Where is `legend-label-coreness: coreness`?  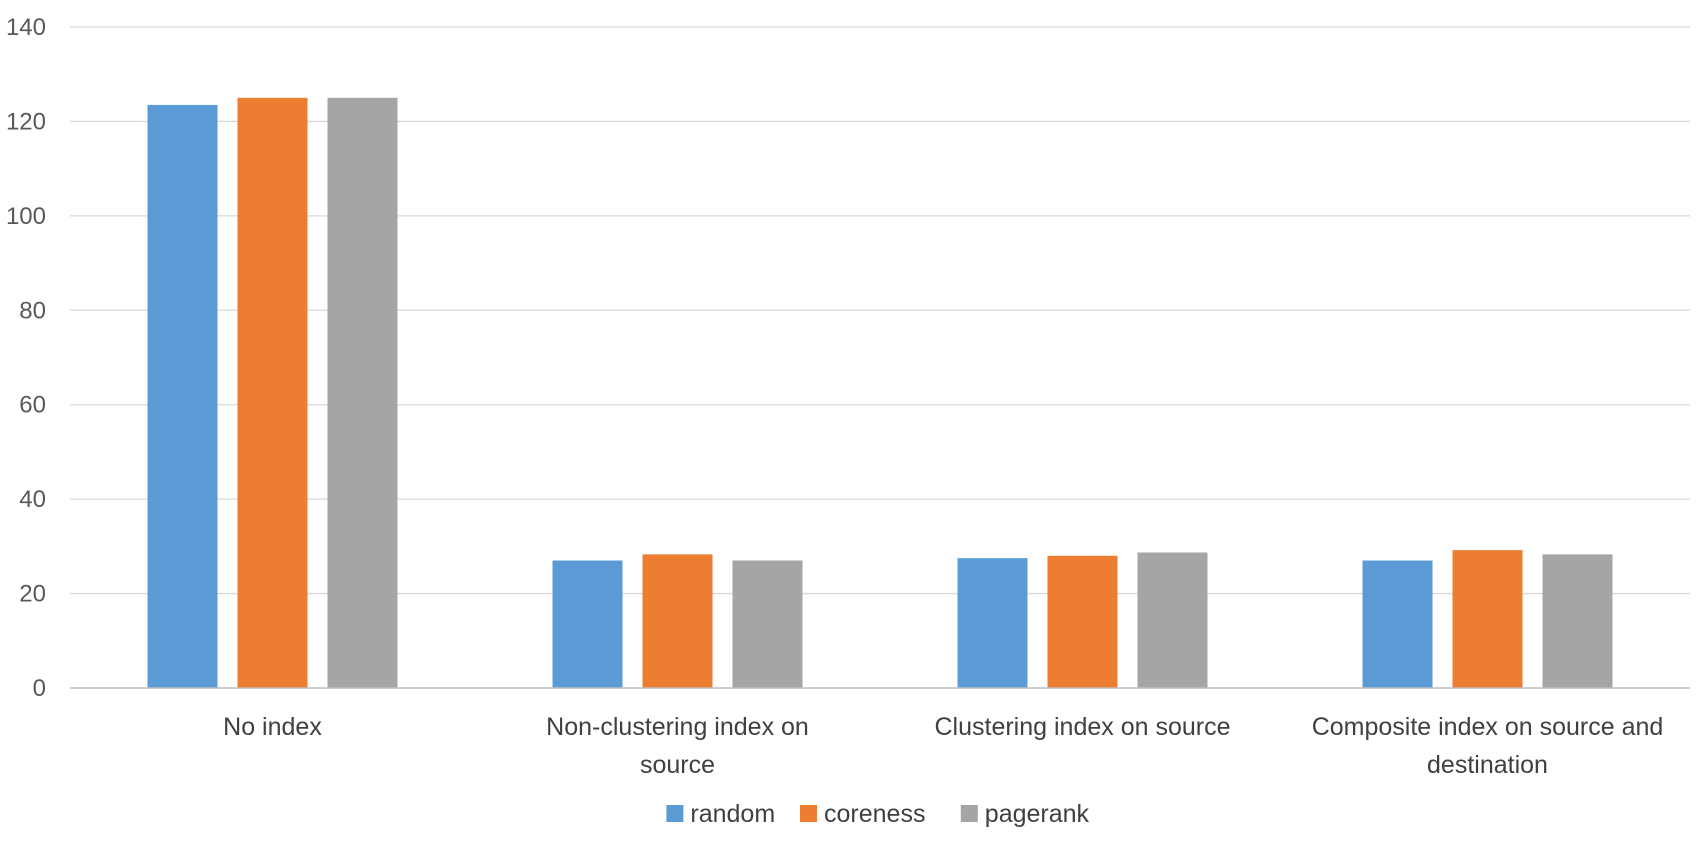 legend-label-coreness: coreness is located at coordinates (874, 814).